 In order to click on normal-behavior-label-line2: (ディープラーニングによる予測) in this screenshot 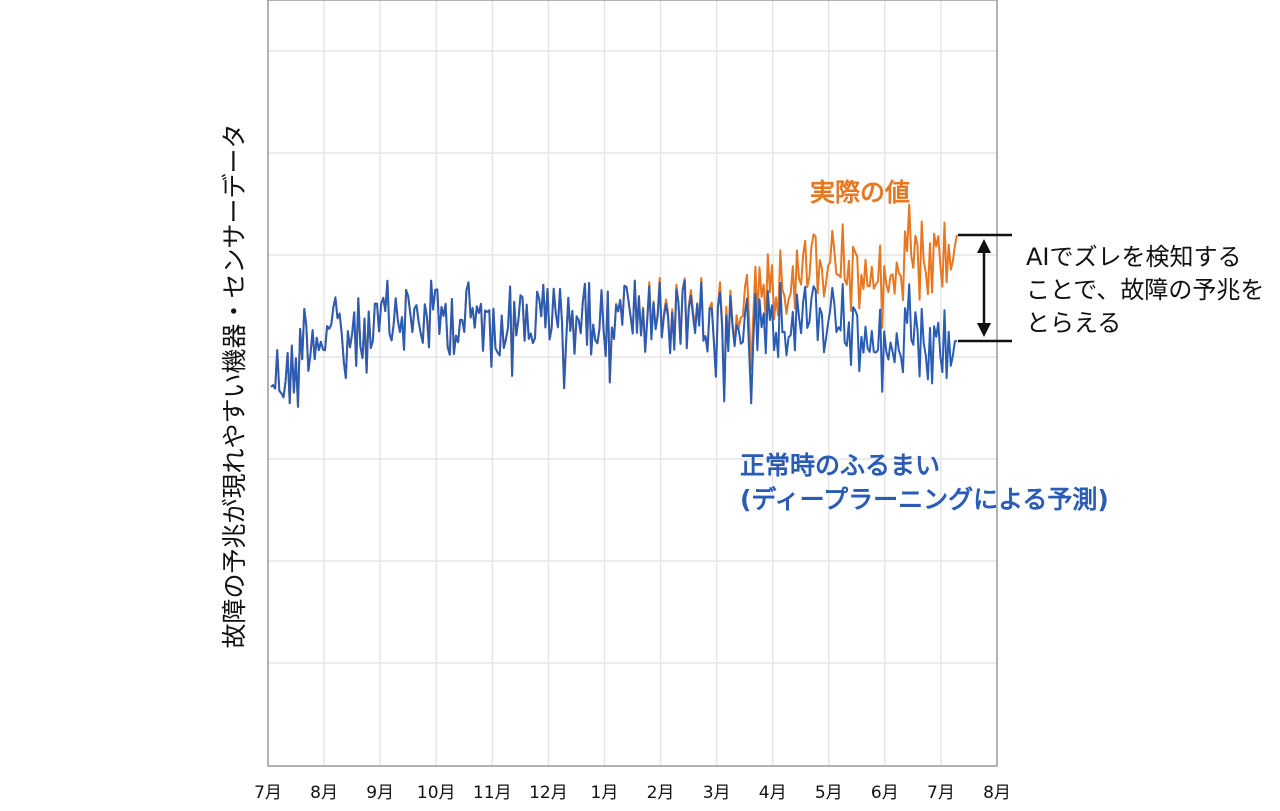, I will do `click(924, 499)`.